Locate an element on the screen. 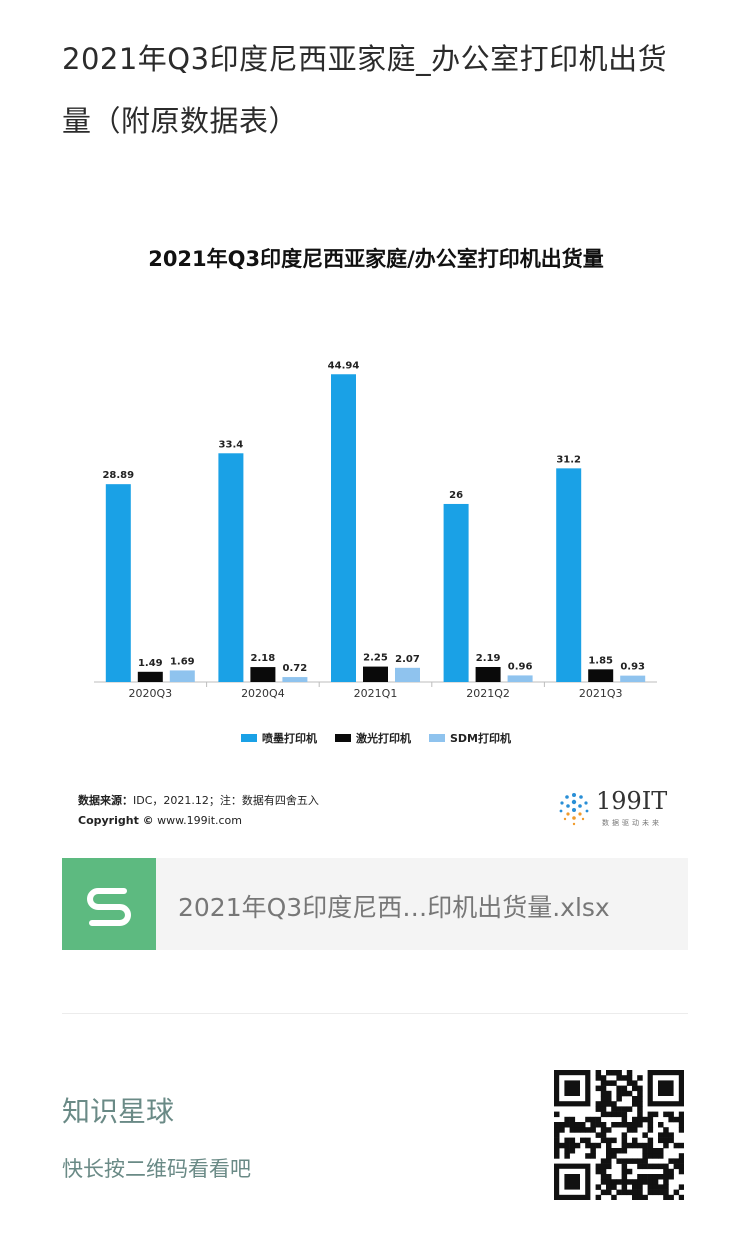  legend-item-laser: 激光打印机 is located at coordinates (373, 738).